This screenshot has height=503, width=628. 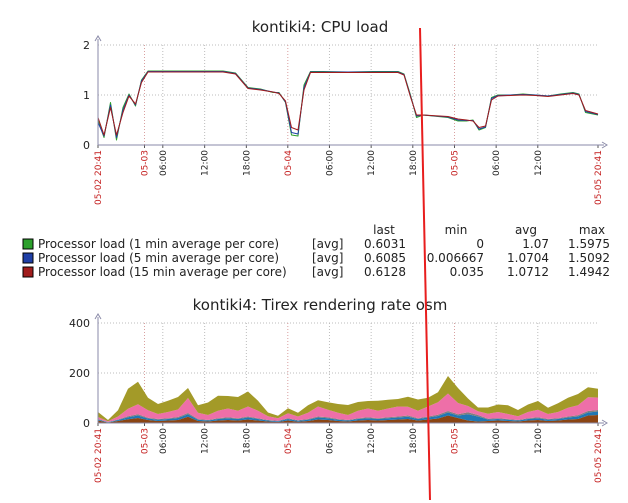 I want to click on legend-header-last: last, so click(x=384, y=230).